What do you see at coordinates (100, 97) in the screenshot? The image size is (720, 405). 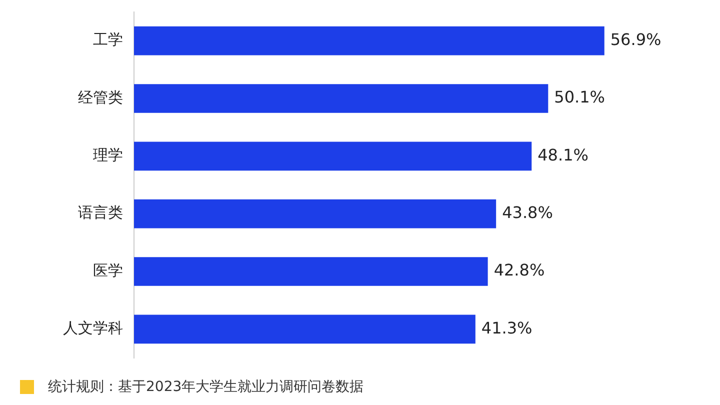 I see `y-tick-label: 经管类` at bounding box center [100, 97].